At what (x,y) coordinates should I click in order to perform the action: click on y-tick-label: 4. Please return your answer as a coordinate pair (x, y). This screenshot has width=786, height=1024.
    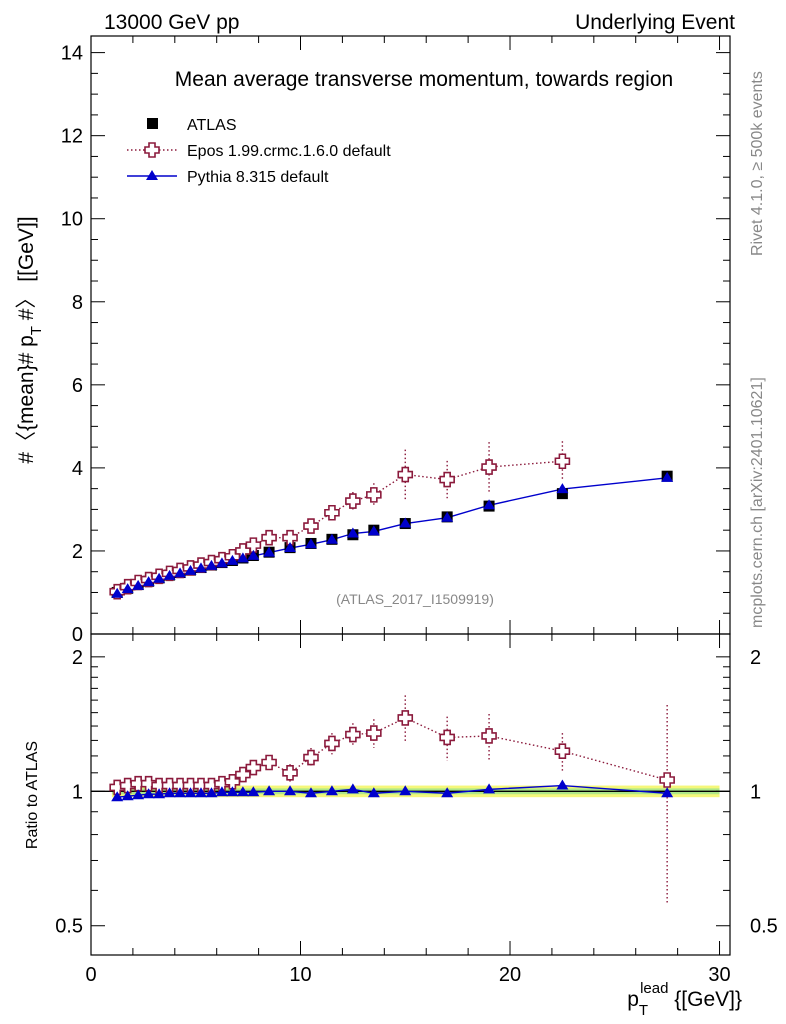
    Looking at the image, I should click on (77, 469).